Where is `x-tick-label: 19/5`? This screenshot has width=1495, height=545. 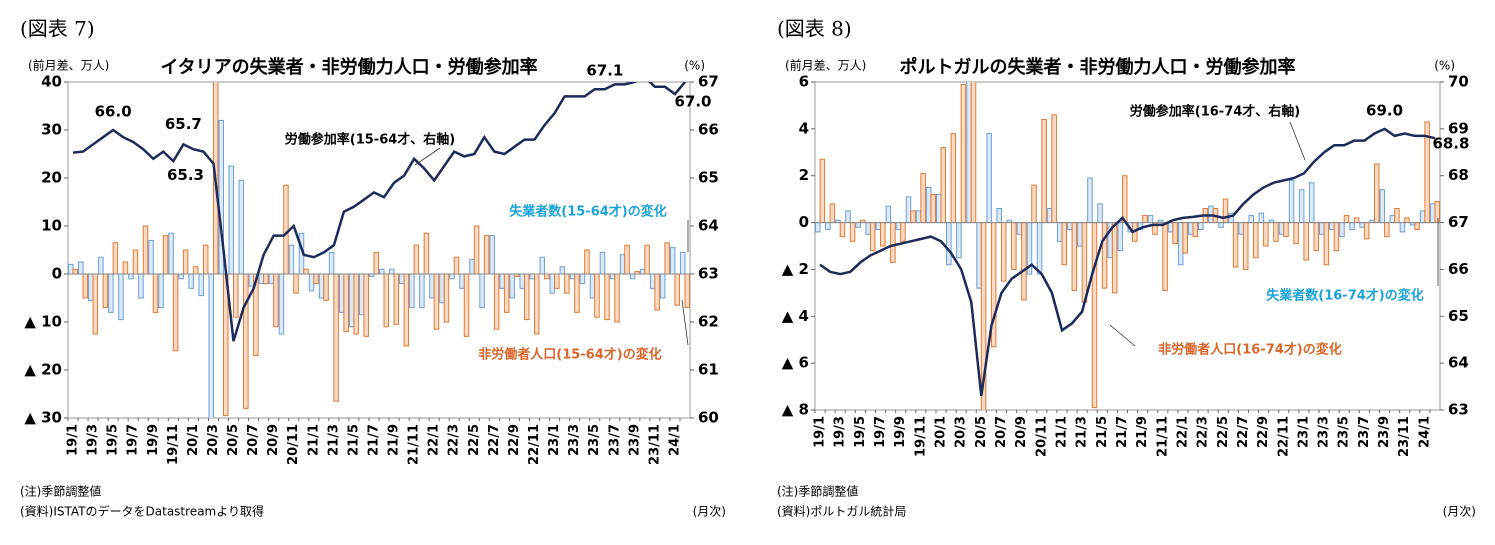 x-tick-label: 19/5 is located at coordinates (860, 432).